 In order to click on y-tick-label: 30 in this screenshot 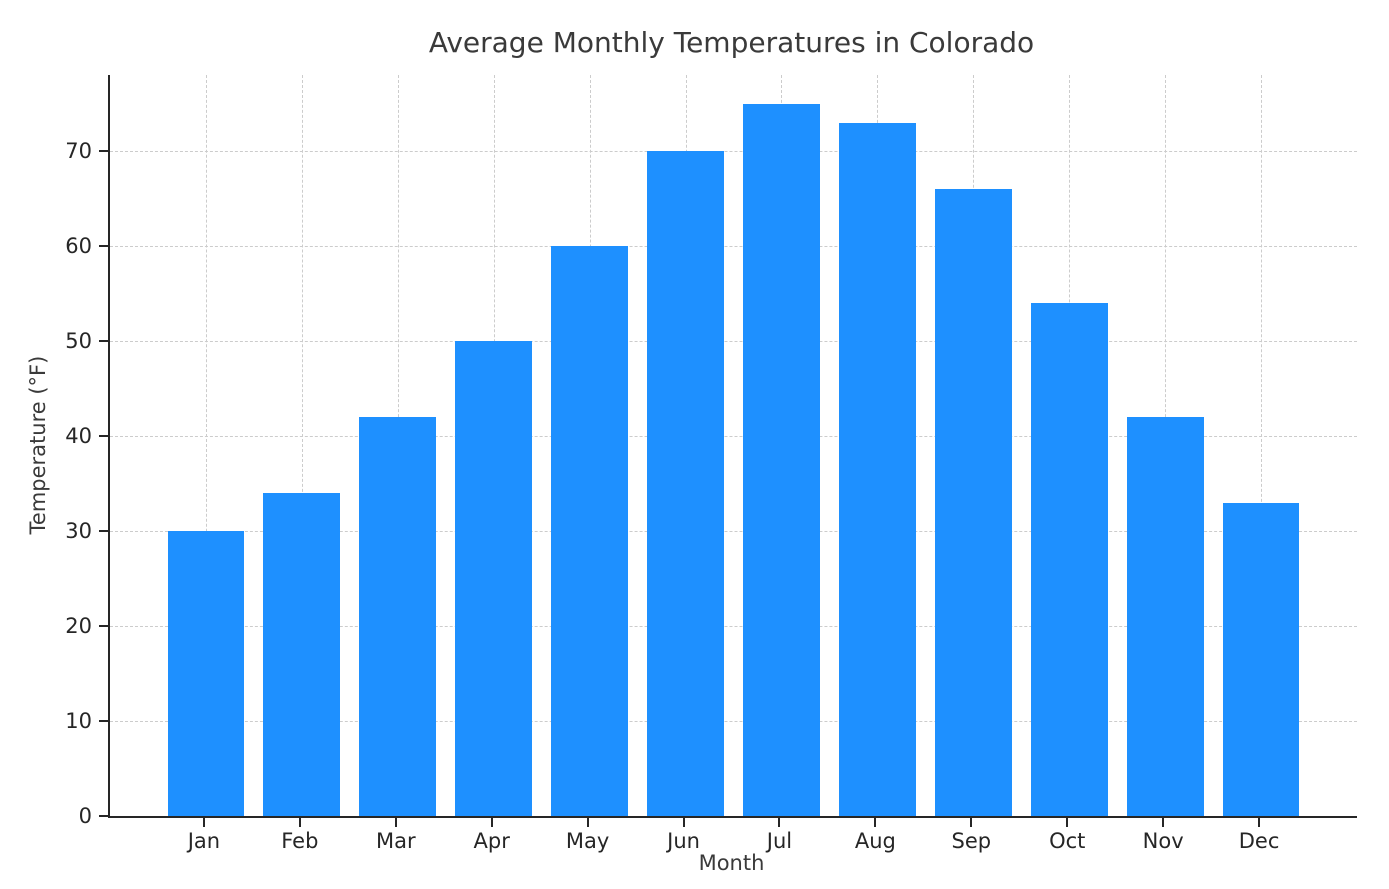, I will do `click(78, 531)`.